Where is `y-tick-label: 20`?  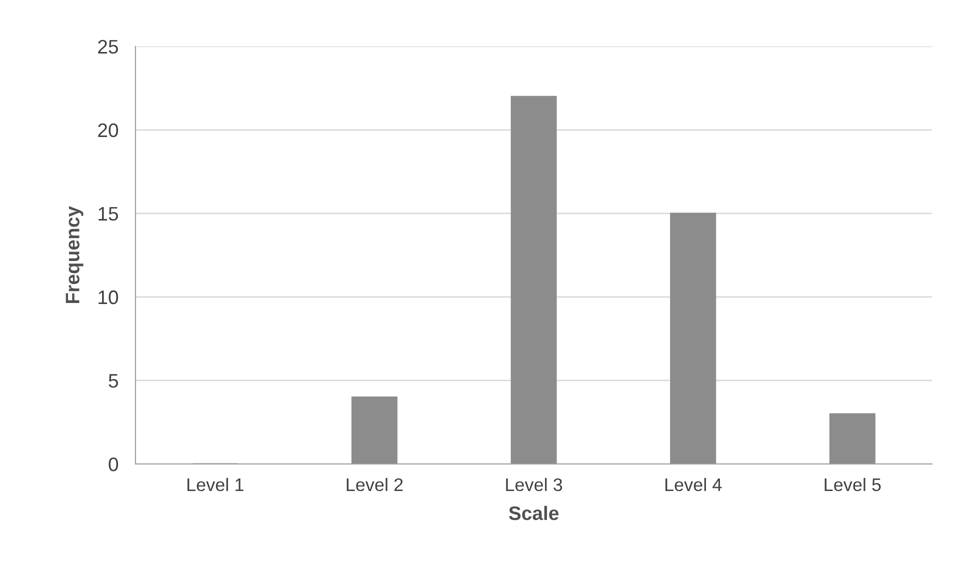 y-tick-label: 20 is located at coordinates (108, 130).